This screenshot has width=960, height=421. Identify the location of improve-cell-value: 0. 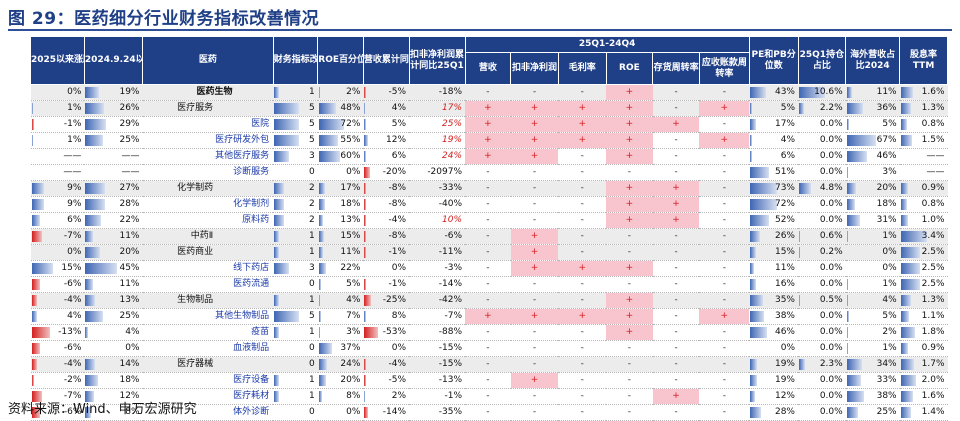
(312, 412).